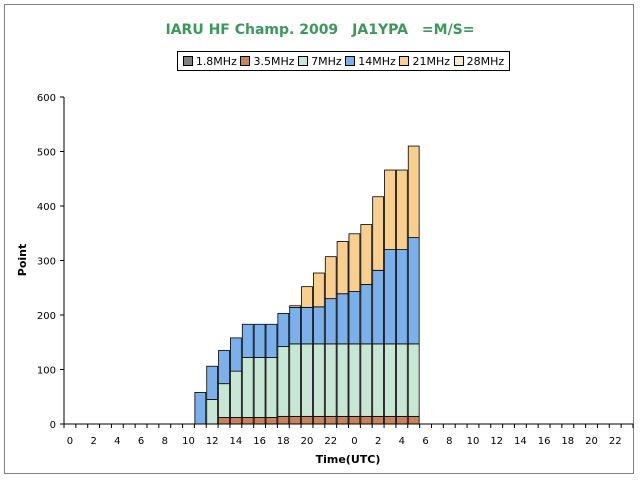 The width and height of the screenshot is (640, 480). Describe the element at coordinates (615, 441) in the screenshot. I see `x-tick-label: 22` at that location.